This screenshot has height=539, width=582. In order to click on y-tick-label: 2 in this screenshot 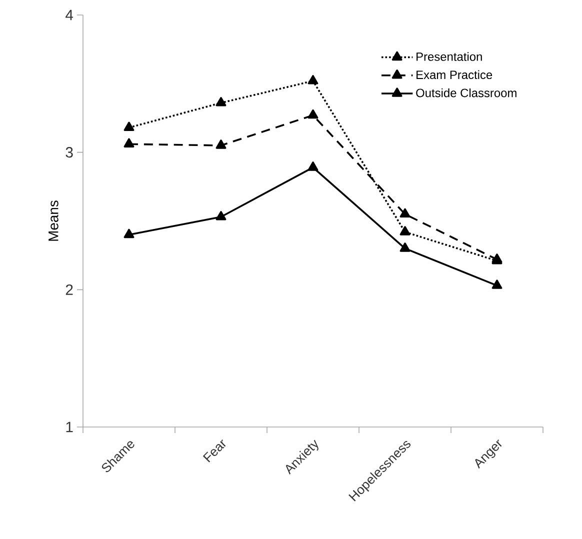, I will do `click(69, 289)`.